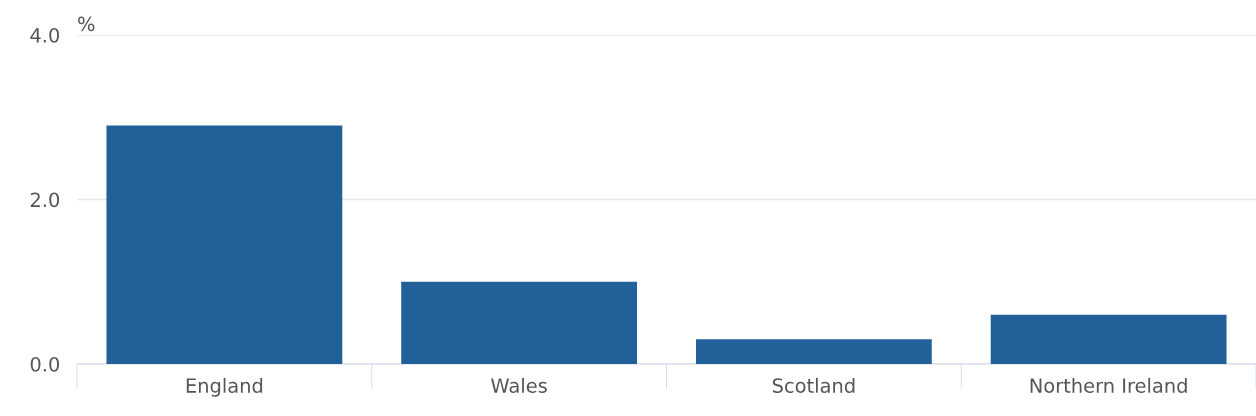 Image resolution: width=1256 pixels, height=416 pixels. Describe the element at coordinates (224, 387) in the screenshot. I see `x-tick-label: England` at that location.